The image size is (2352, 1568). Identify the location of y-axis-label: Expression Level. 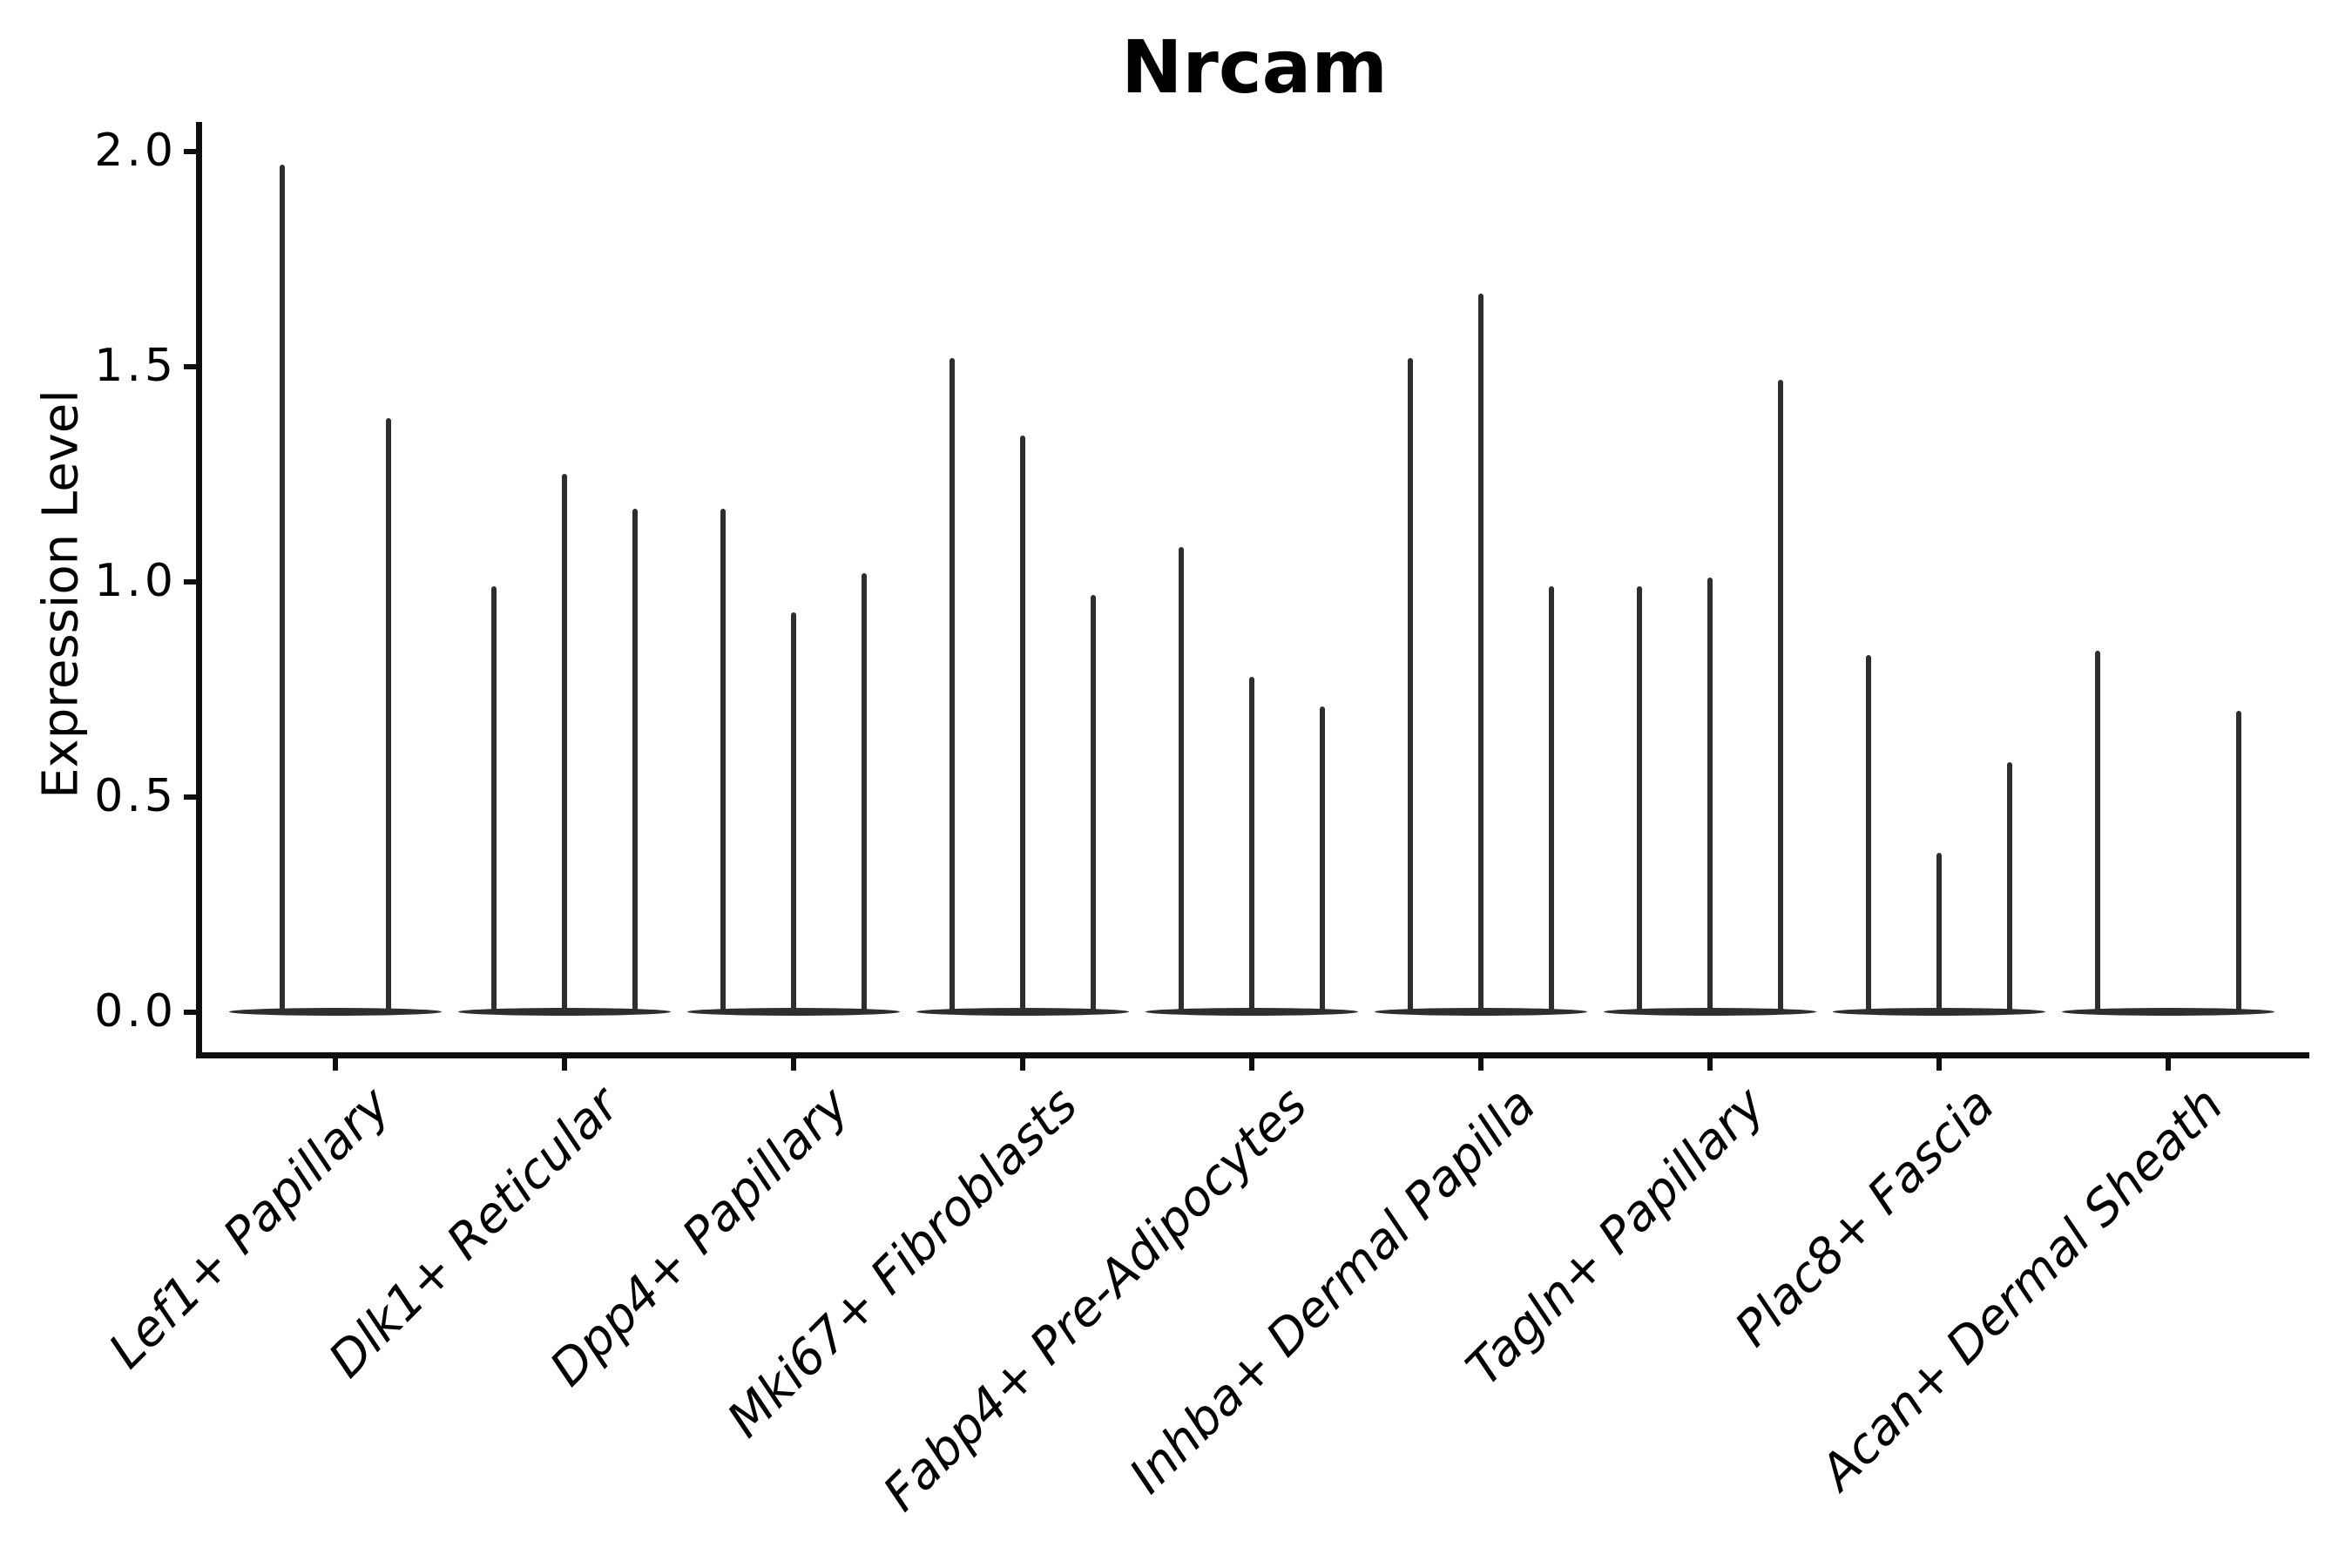
(61, 594).